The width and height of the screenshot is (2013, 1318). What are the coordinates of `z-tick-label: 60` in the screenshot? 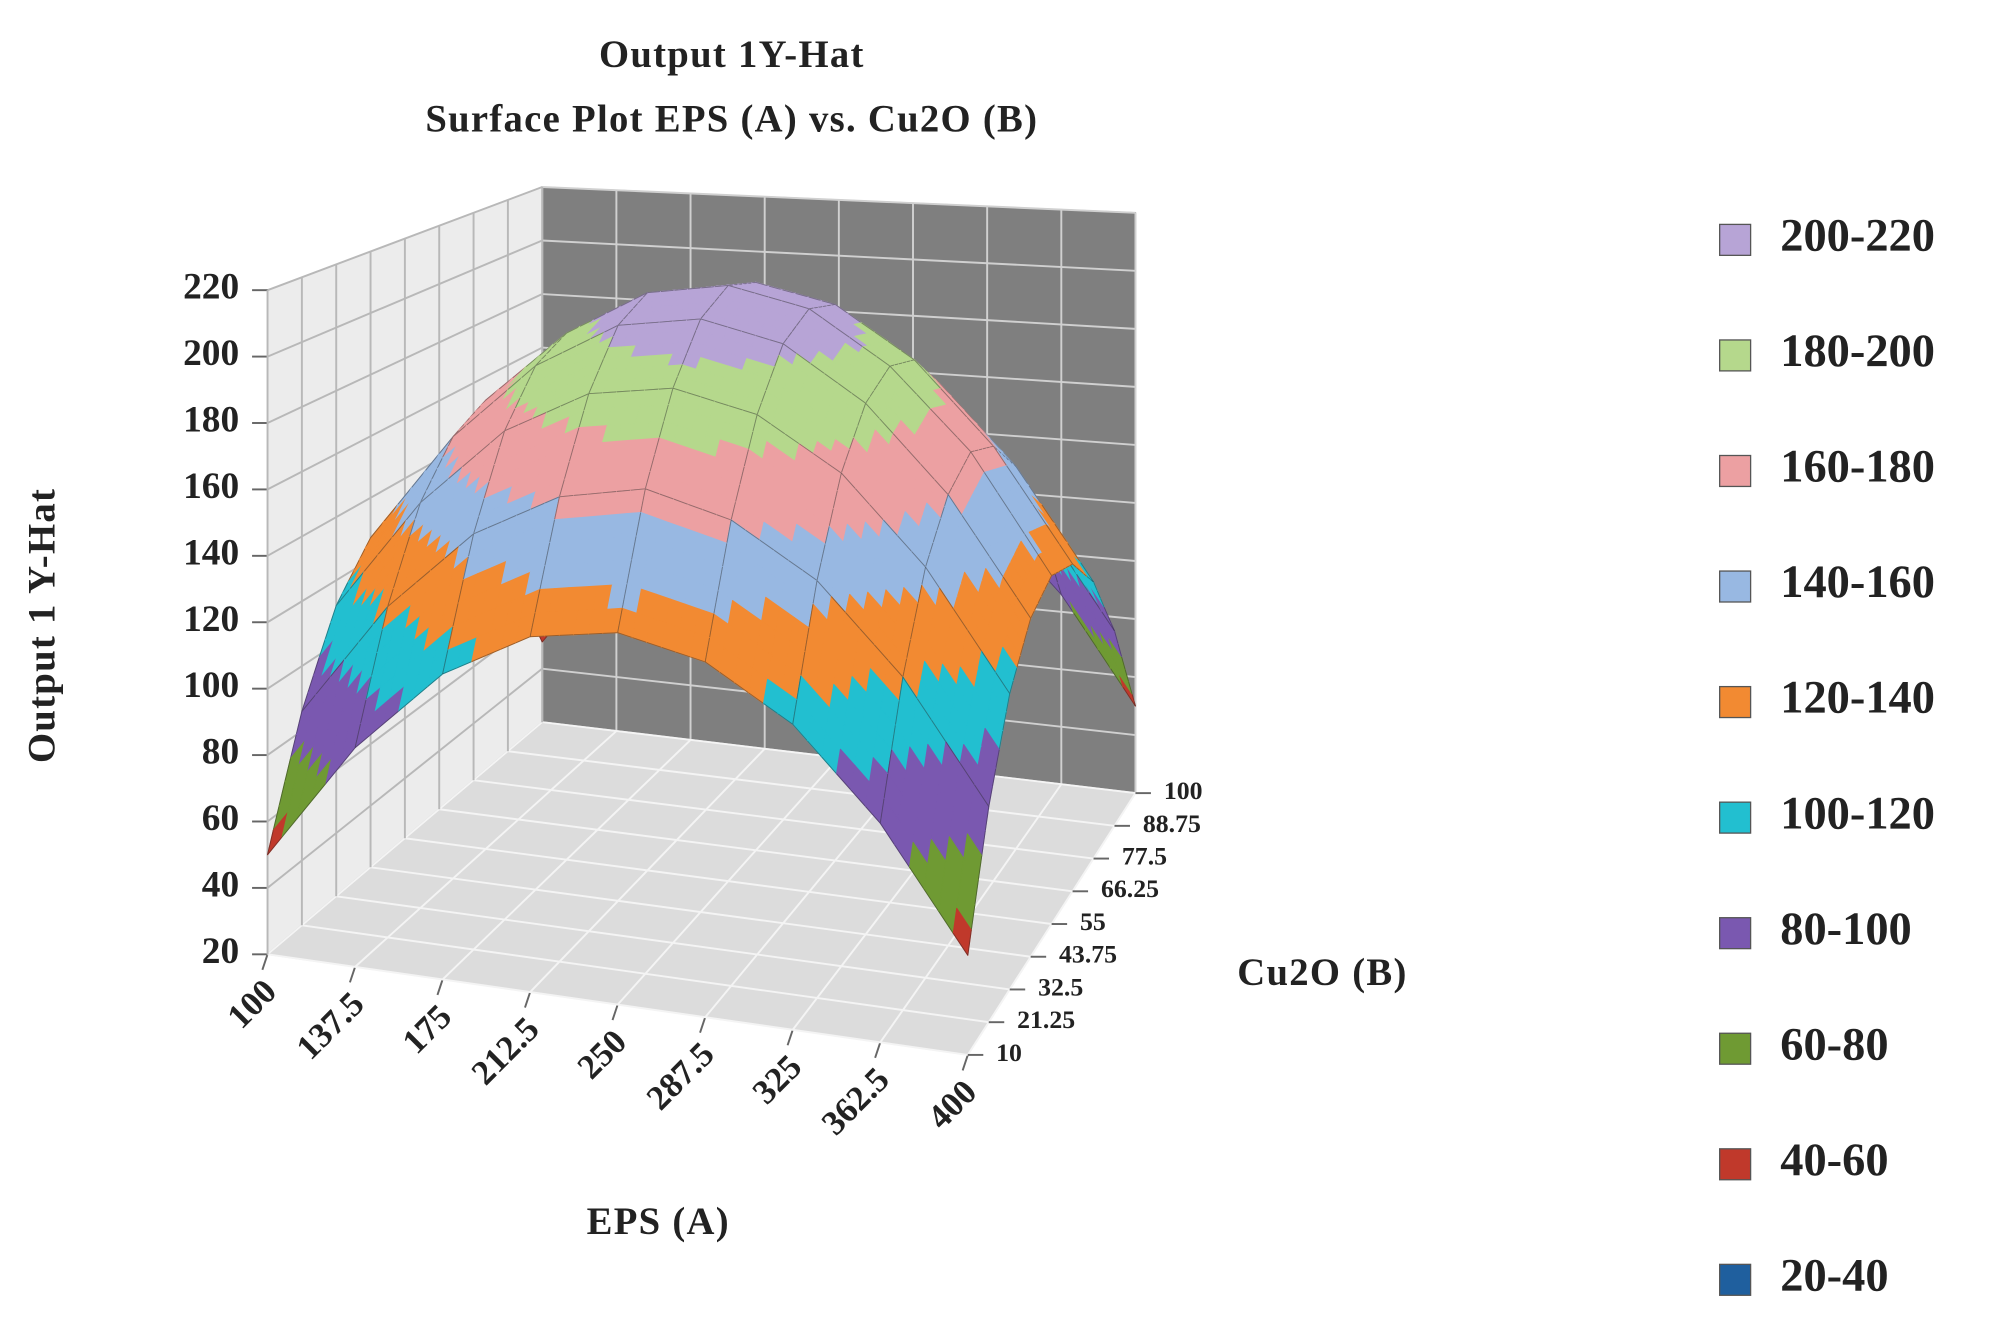 It's located at (220, 818).